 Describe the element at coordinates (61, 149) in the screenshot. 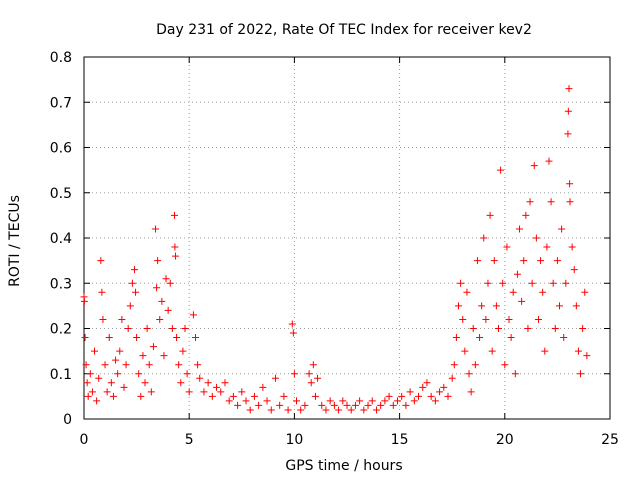

I see `y-tick-label: 0.6` at that location.